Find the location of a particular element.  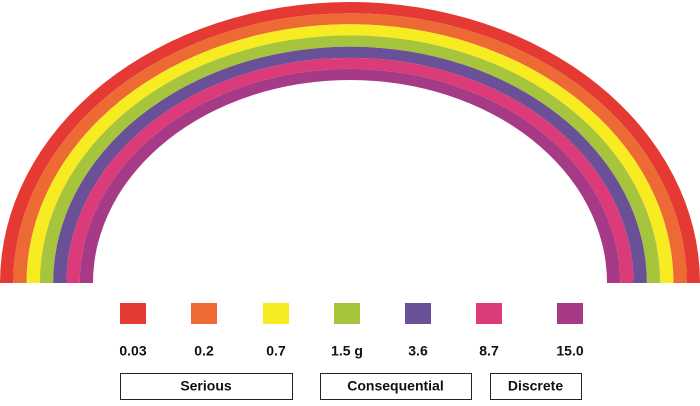

group-label: Consequential is located at coordinates (395, 386).